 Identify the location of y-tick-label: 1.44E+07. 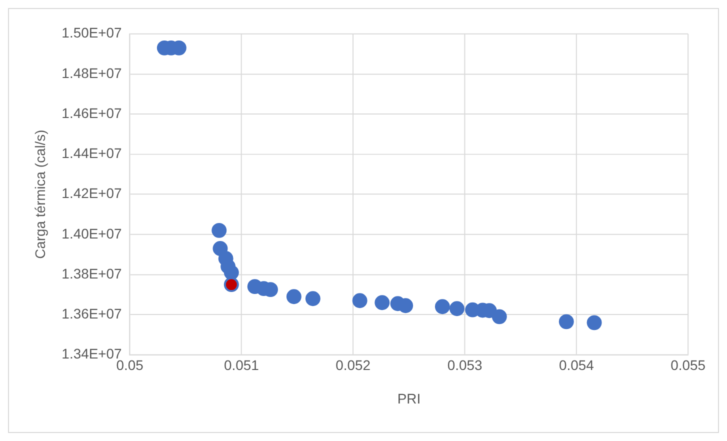
(92, 153).